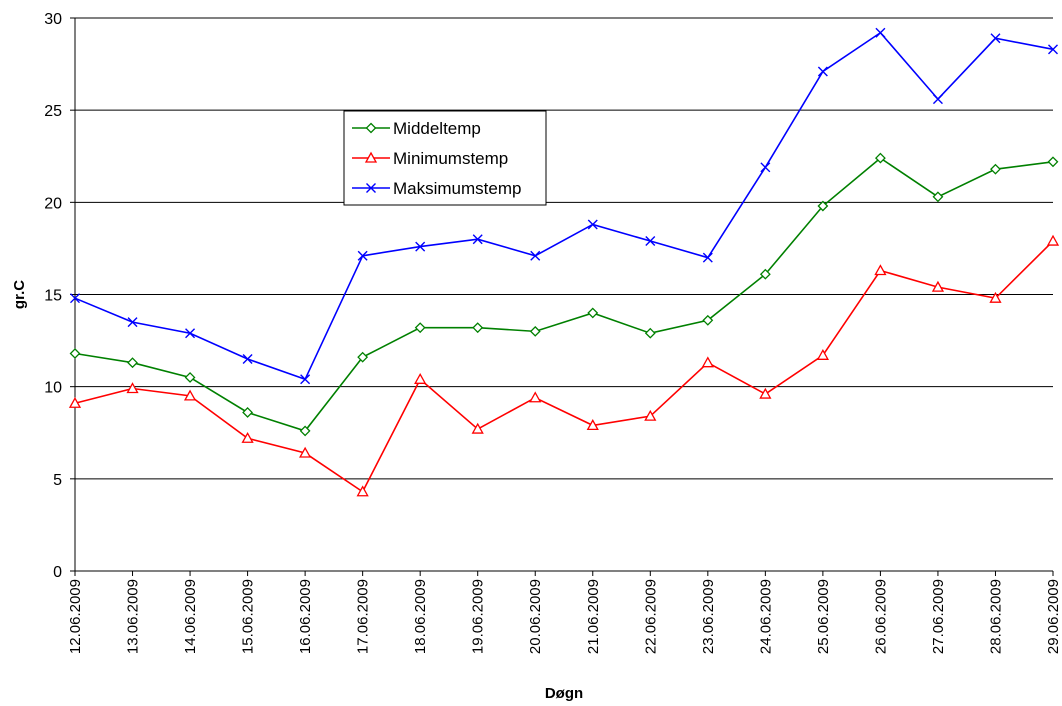  I want to click on legend-item: Middeltemp, so click(416, 128).